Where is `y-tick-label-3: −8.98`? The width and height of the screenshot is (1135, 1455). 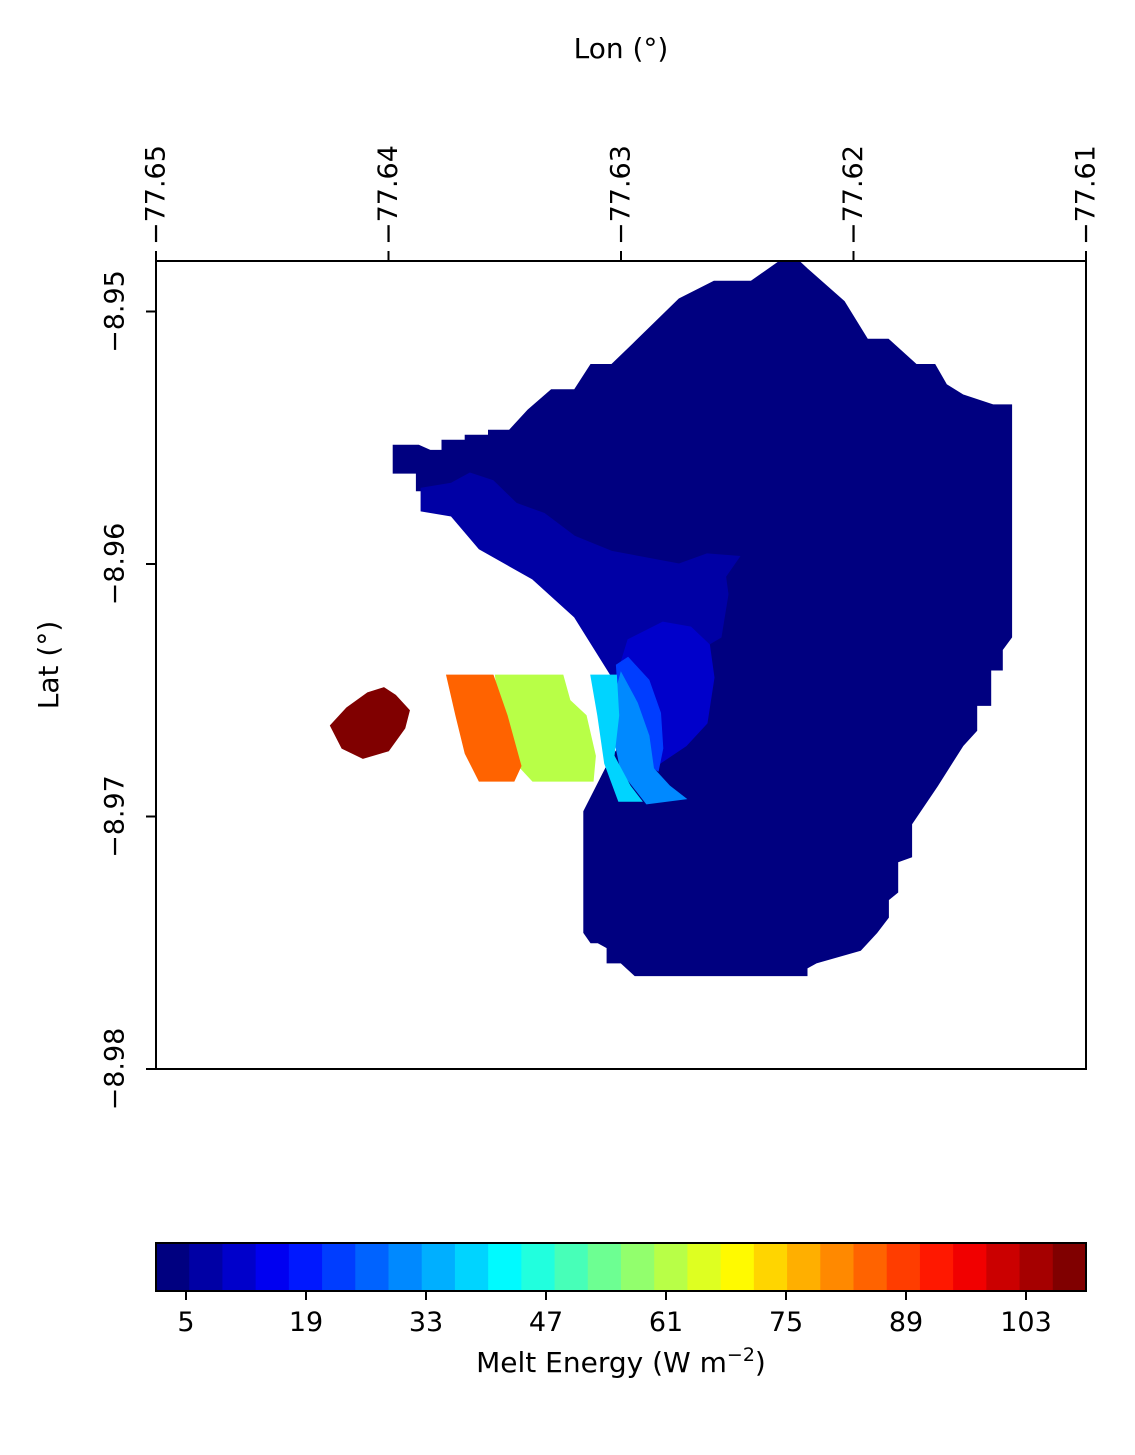 y-tick-label-3: −8.98 is located at coordinates (115, 1069).